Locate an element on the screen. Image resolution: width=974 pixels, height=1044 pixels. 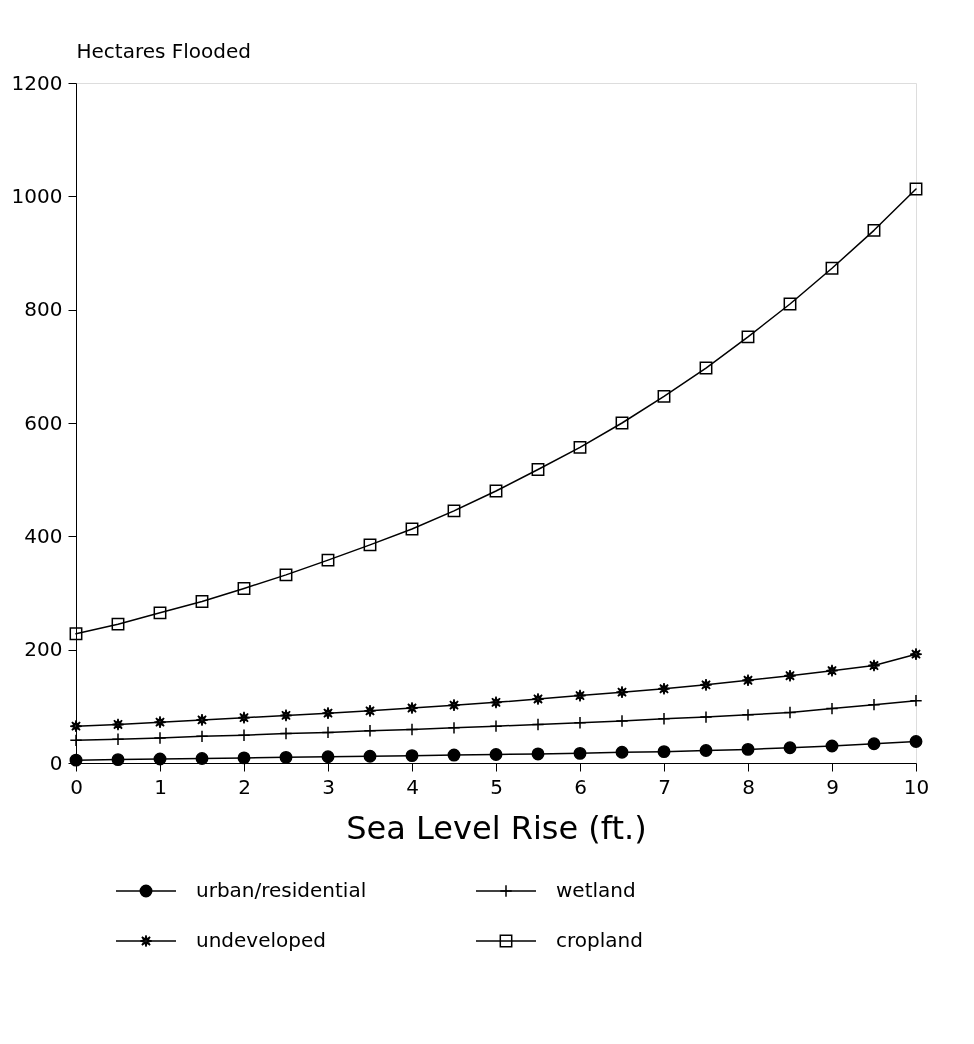
x-tick-label: 4 is located at coordinates (412, 786).